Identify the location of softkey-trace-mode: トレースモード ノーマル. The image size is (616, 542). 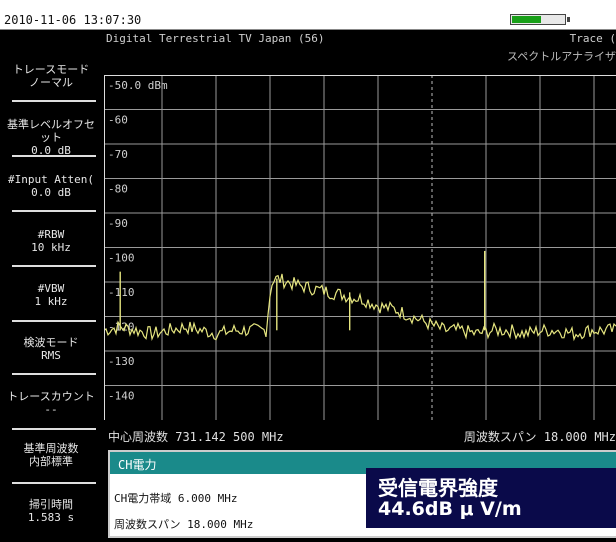
(51, 76).